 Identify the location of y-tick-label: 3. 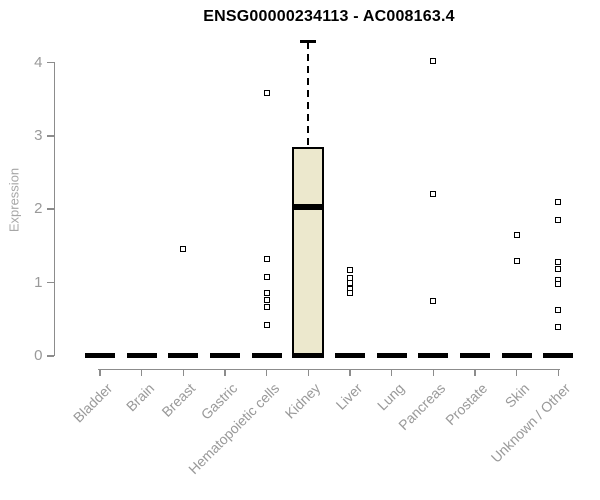
(38, 135).